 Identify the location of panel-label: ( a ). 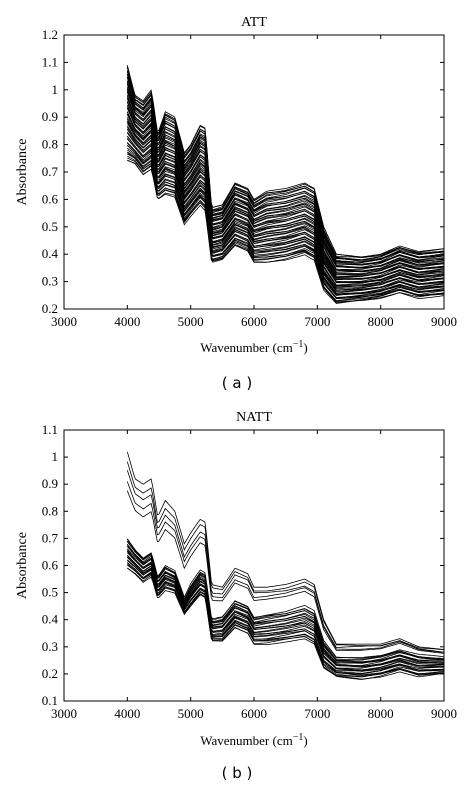
(237, 383).